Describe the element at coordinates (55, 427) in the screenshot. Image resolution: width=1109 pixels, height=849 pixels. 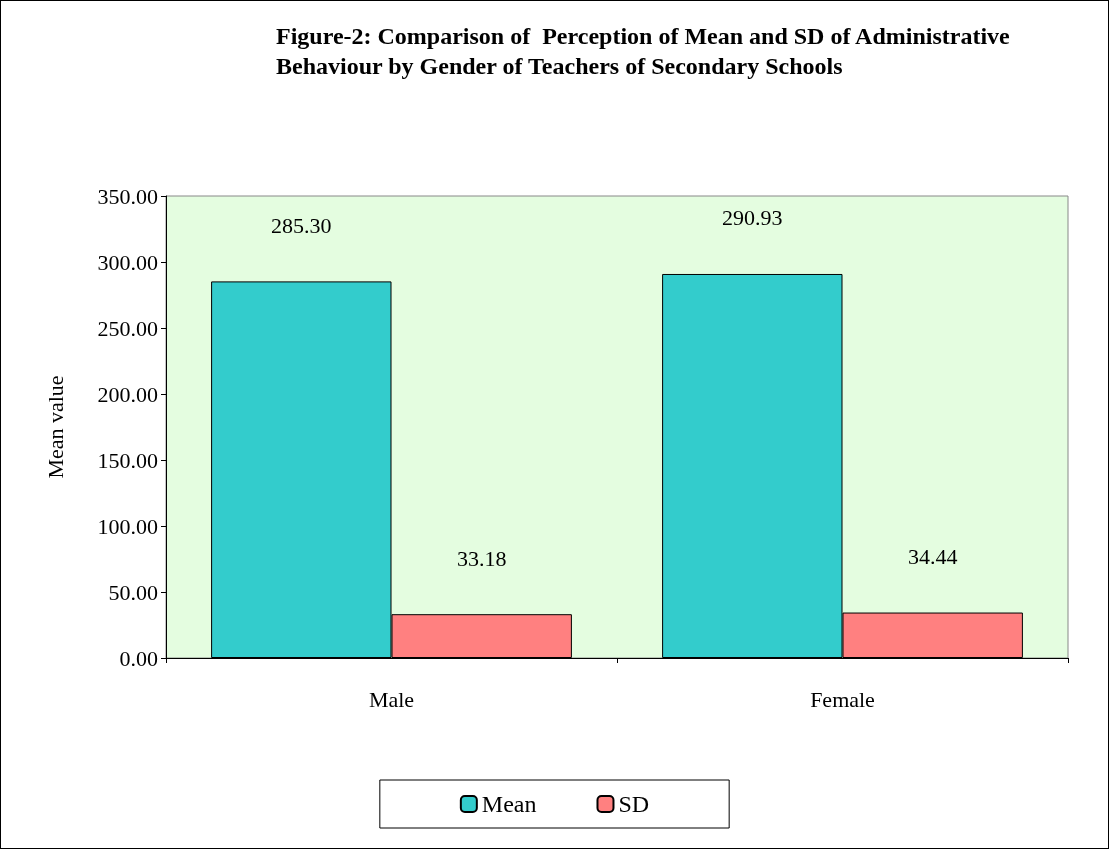
I see `y-axis-title: Mean value` at that location.